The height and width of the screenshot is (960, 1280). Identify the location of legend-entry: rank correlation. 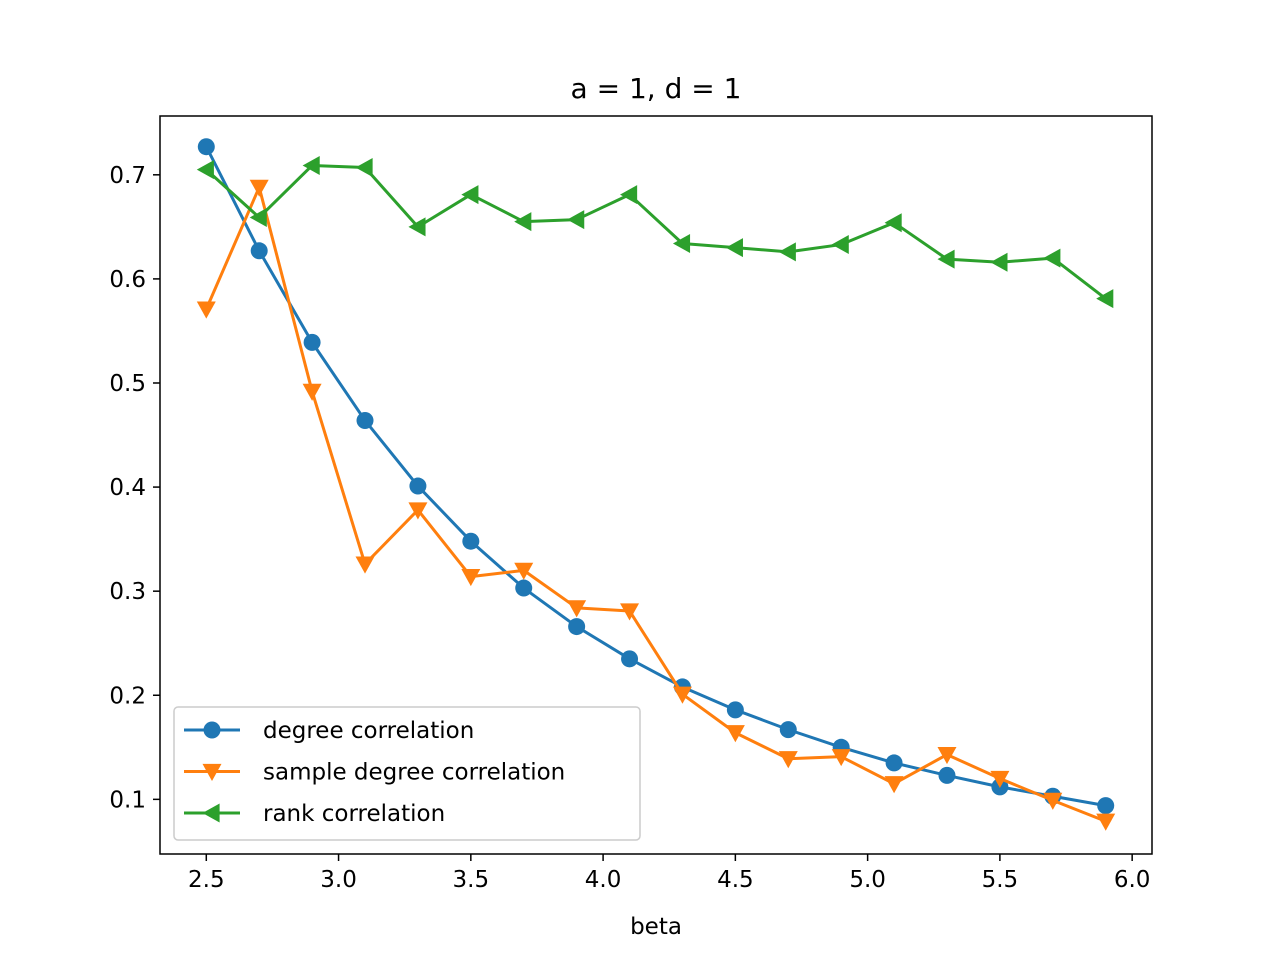
(314, 814).